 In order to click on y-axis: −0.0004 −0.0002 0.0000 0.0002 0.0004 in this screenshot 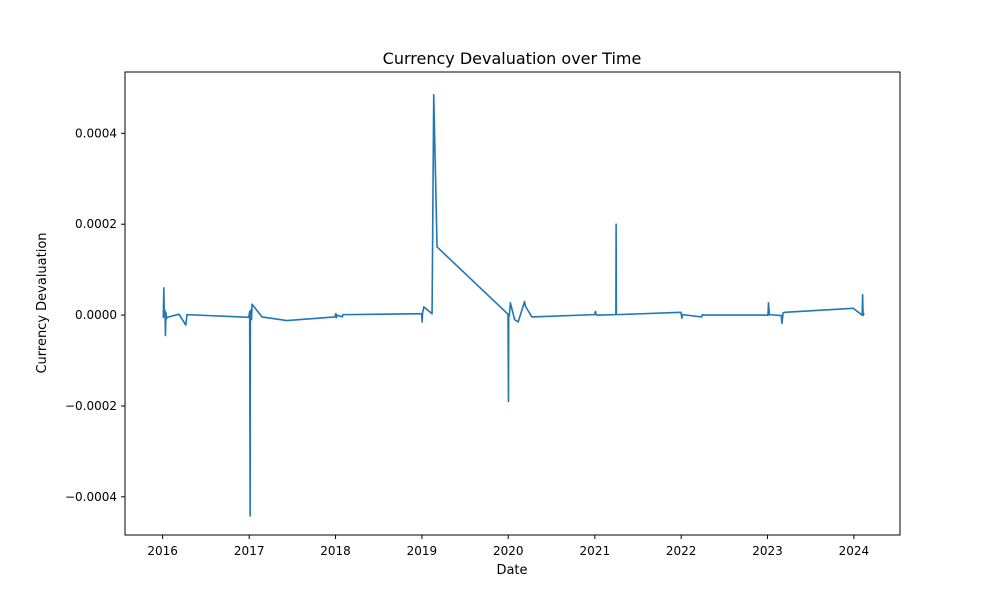, I will do `click(95, 315)`.